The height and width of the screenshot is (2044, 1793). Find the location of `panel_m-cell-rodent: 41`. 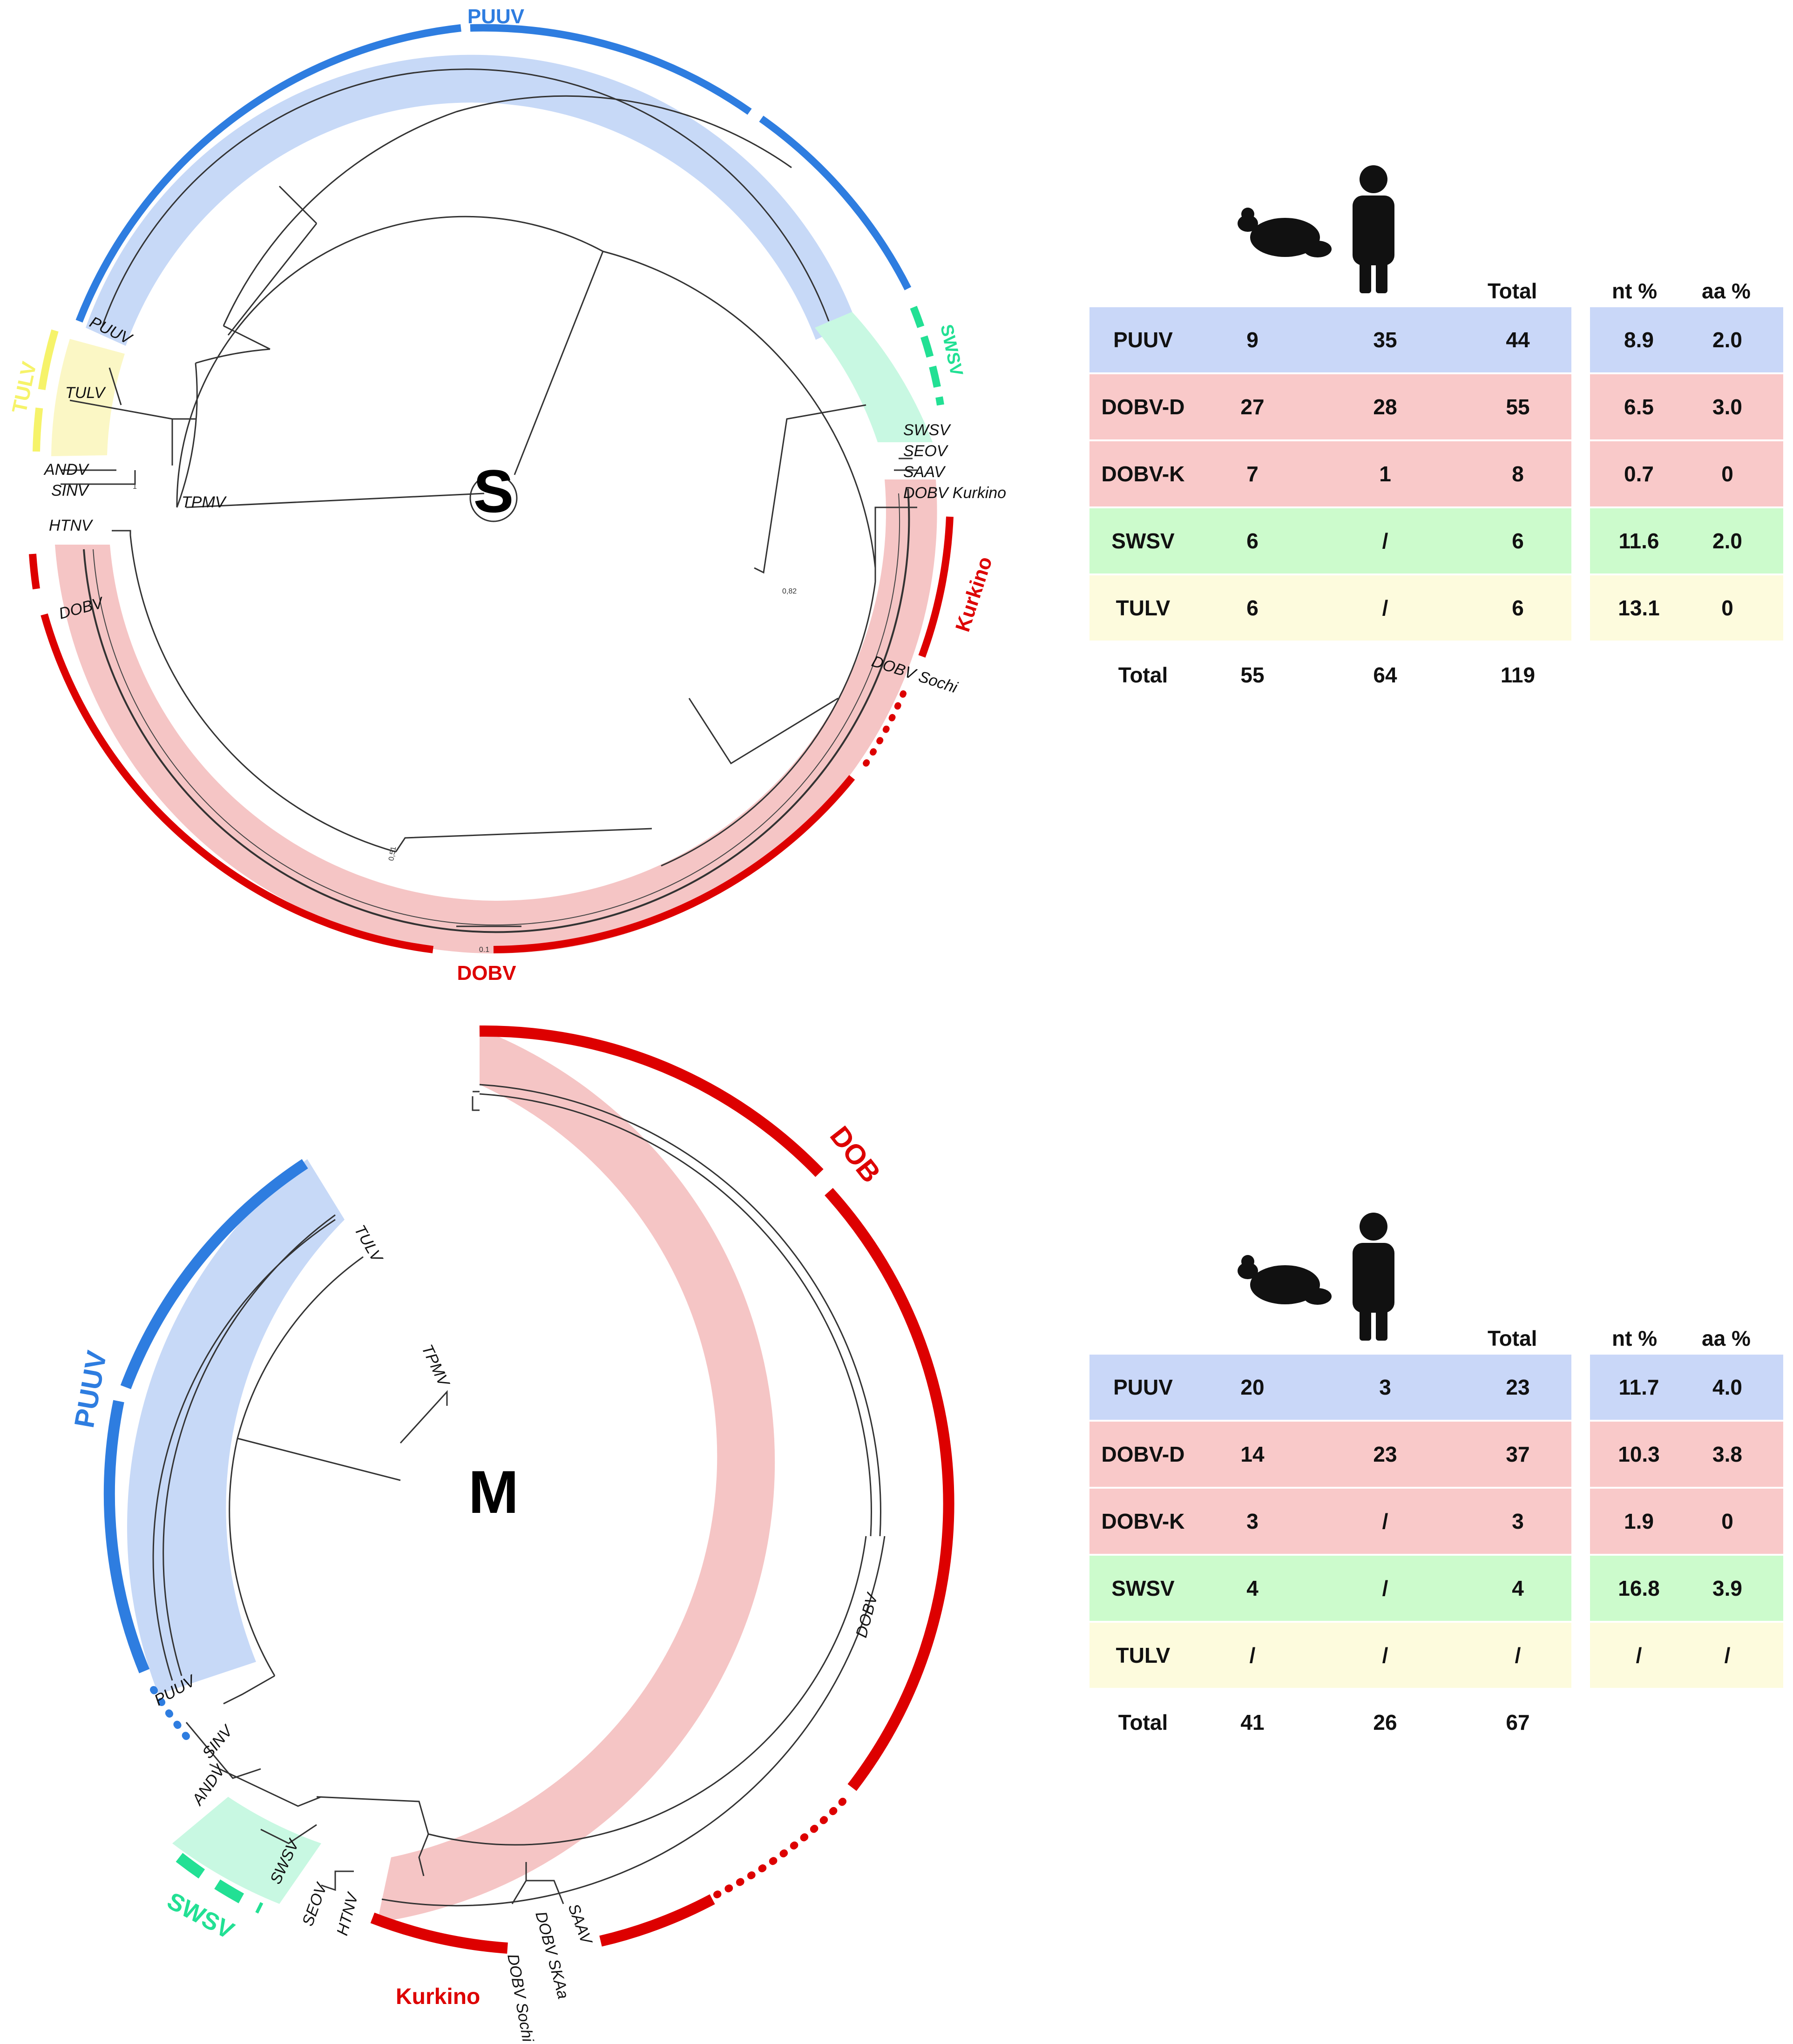

panel_m-cell-rodent: 41 is located at coordinates (1252, 1722).